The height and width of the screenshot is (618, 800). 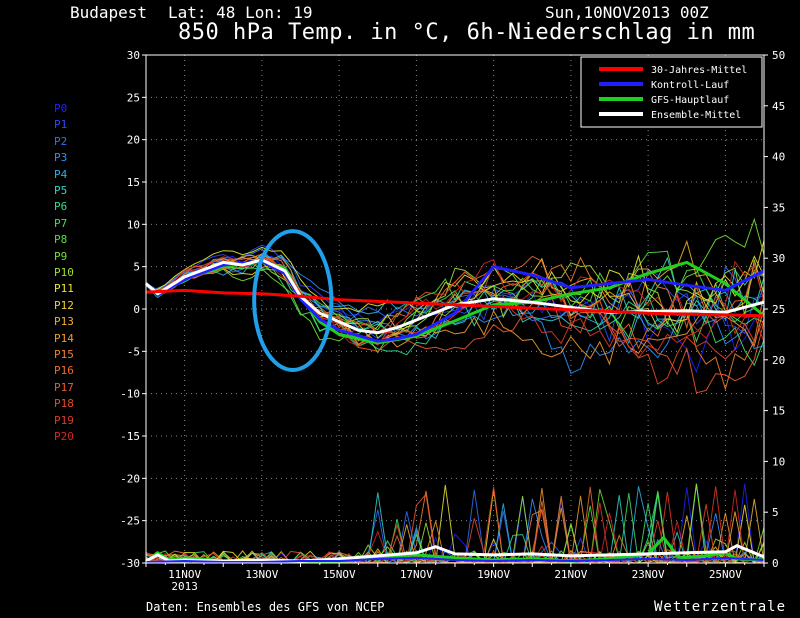 What do you see at coordinates (61, 223) in the screenshot?
I see `member-label: P7` at bounding box center [61, 223].